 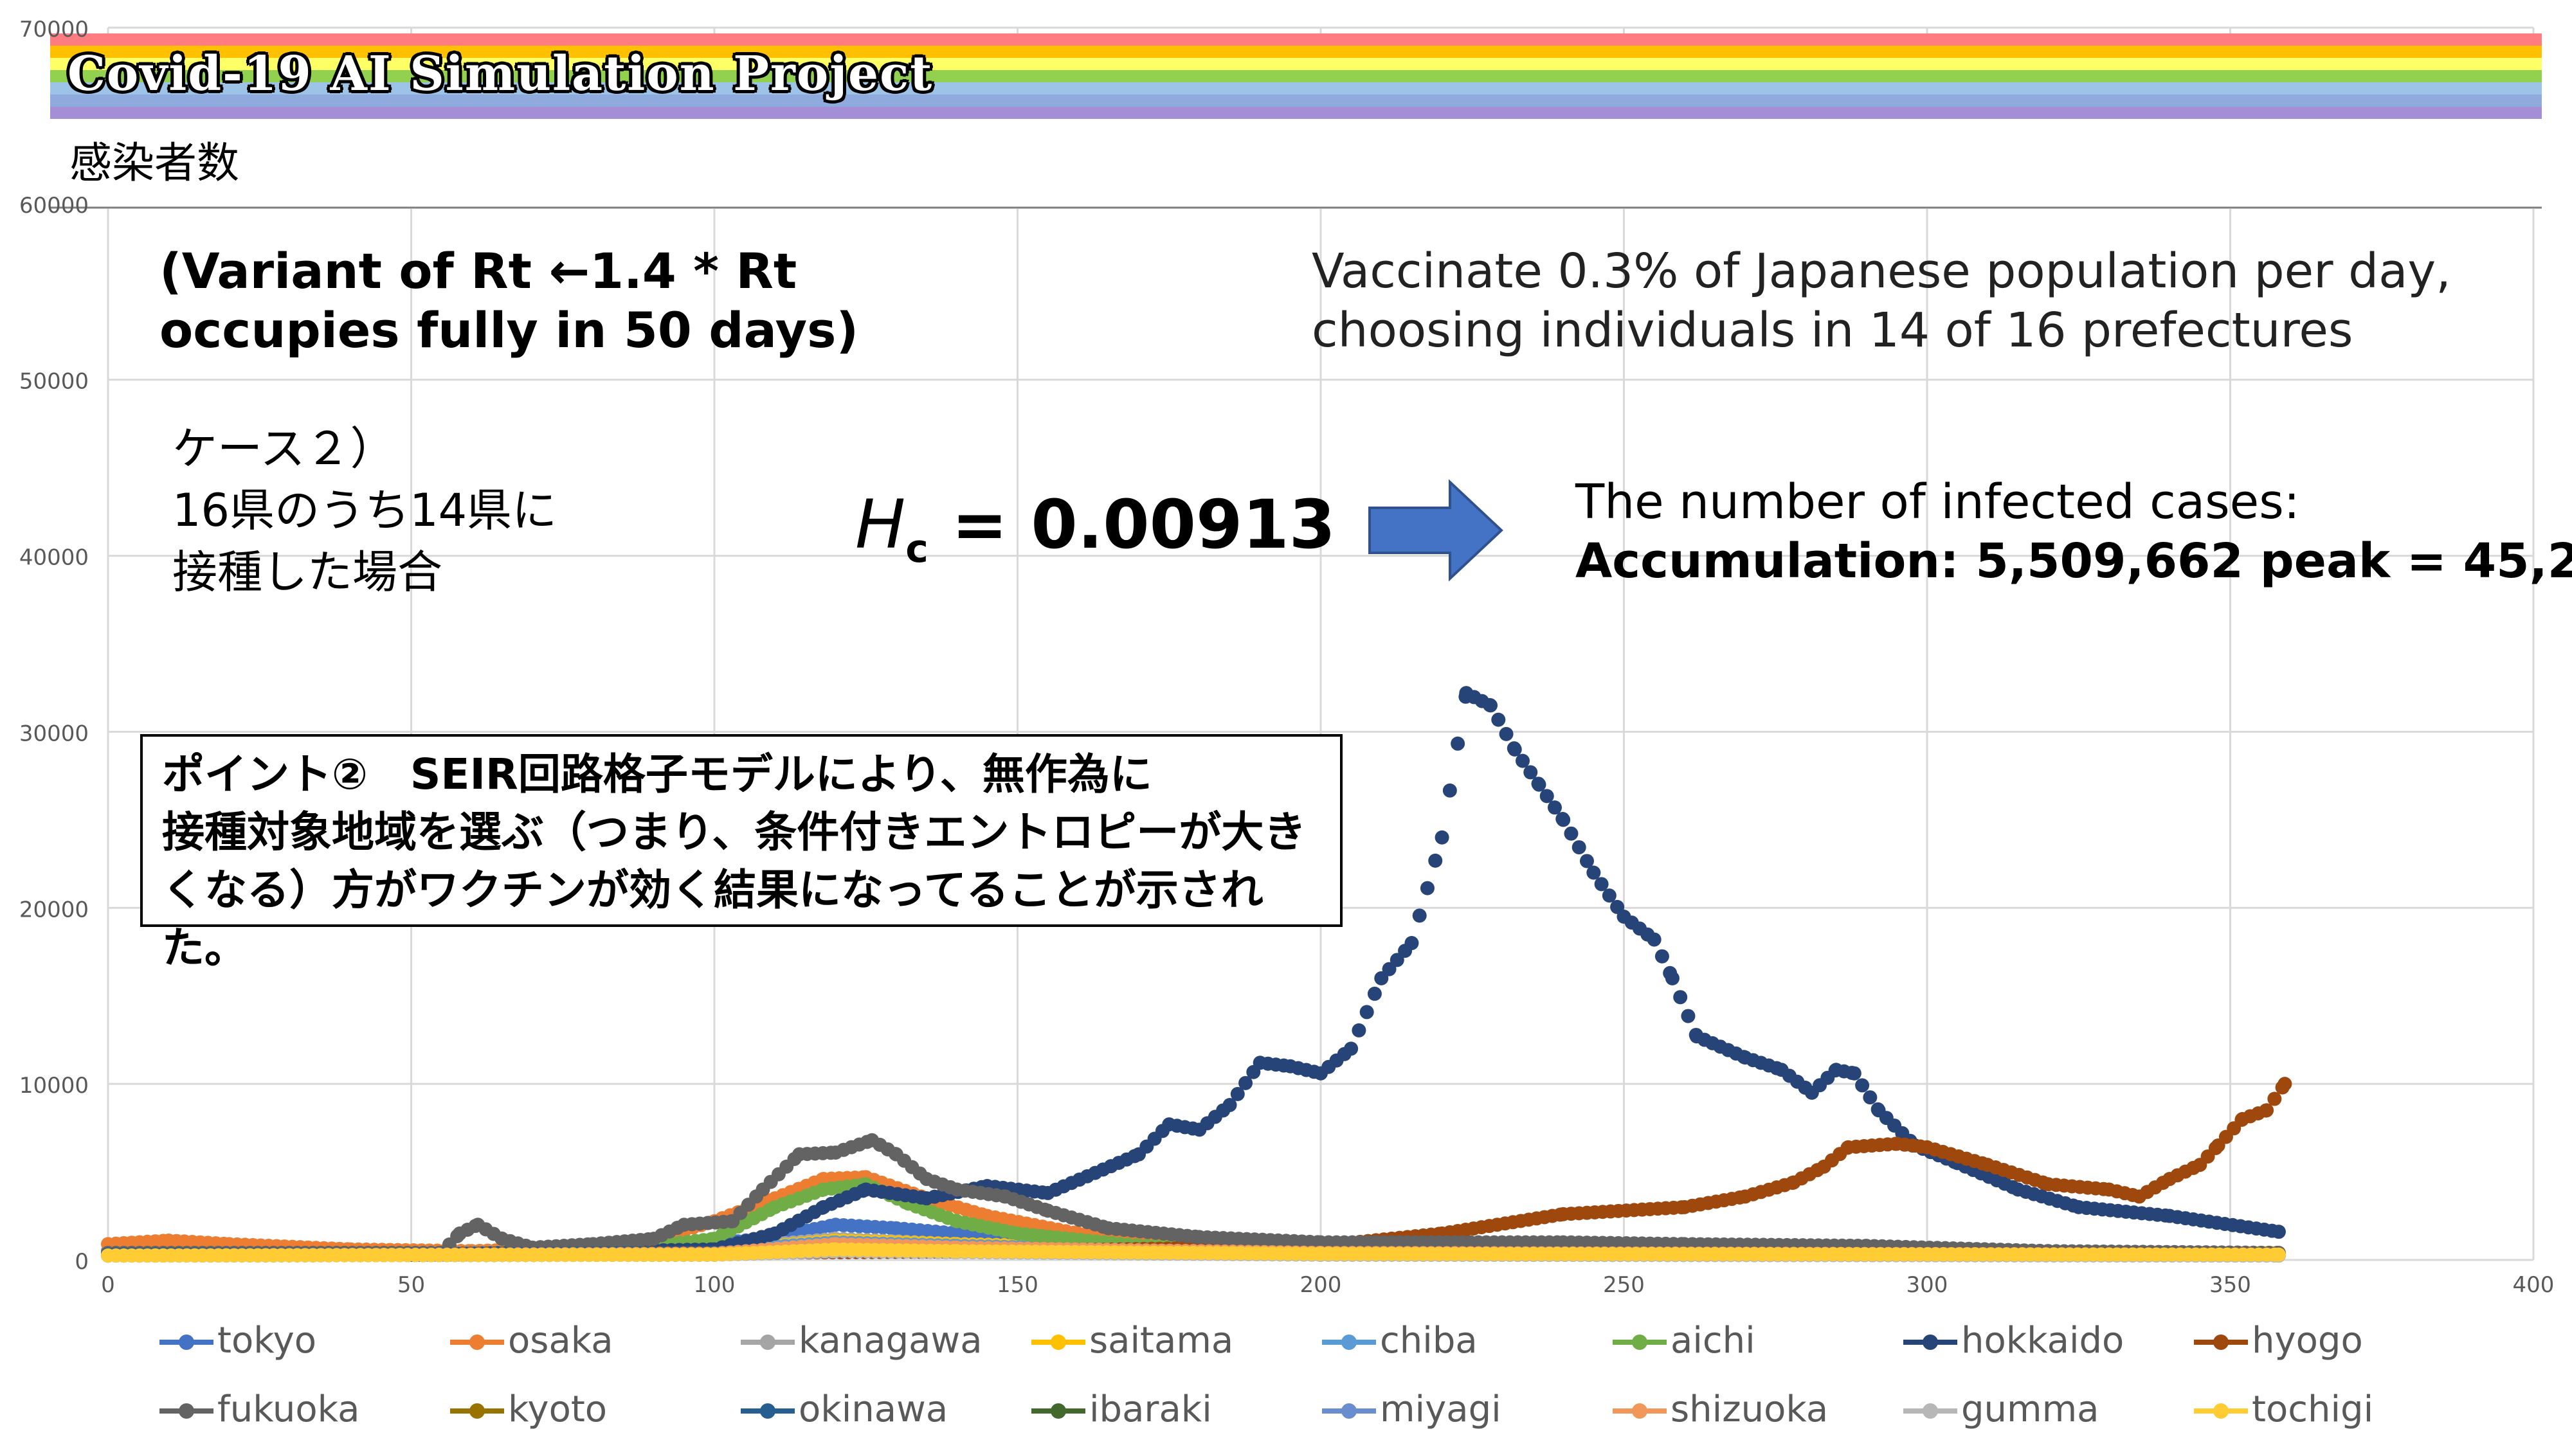 What do you see at coordinates (108, 1285) in the screenshot?
I see `x-tick-label: 0` at bounding box center [108, 1285].